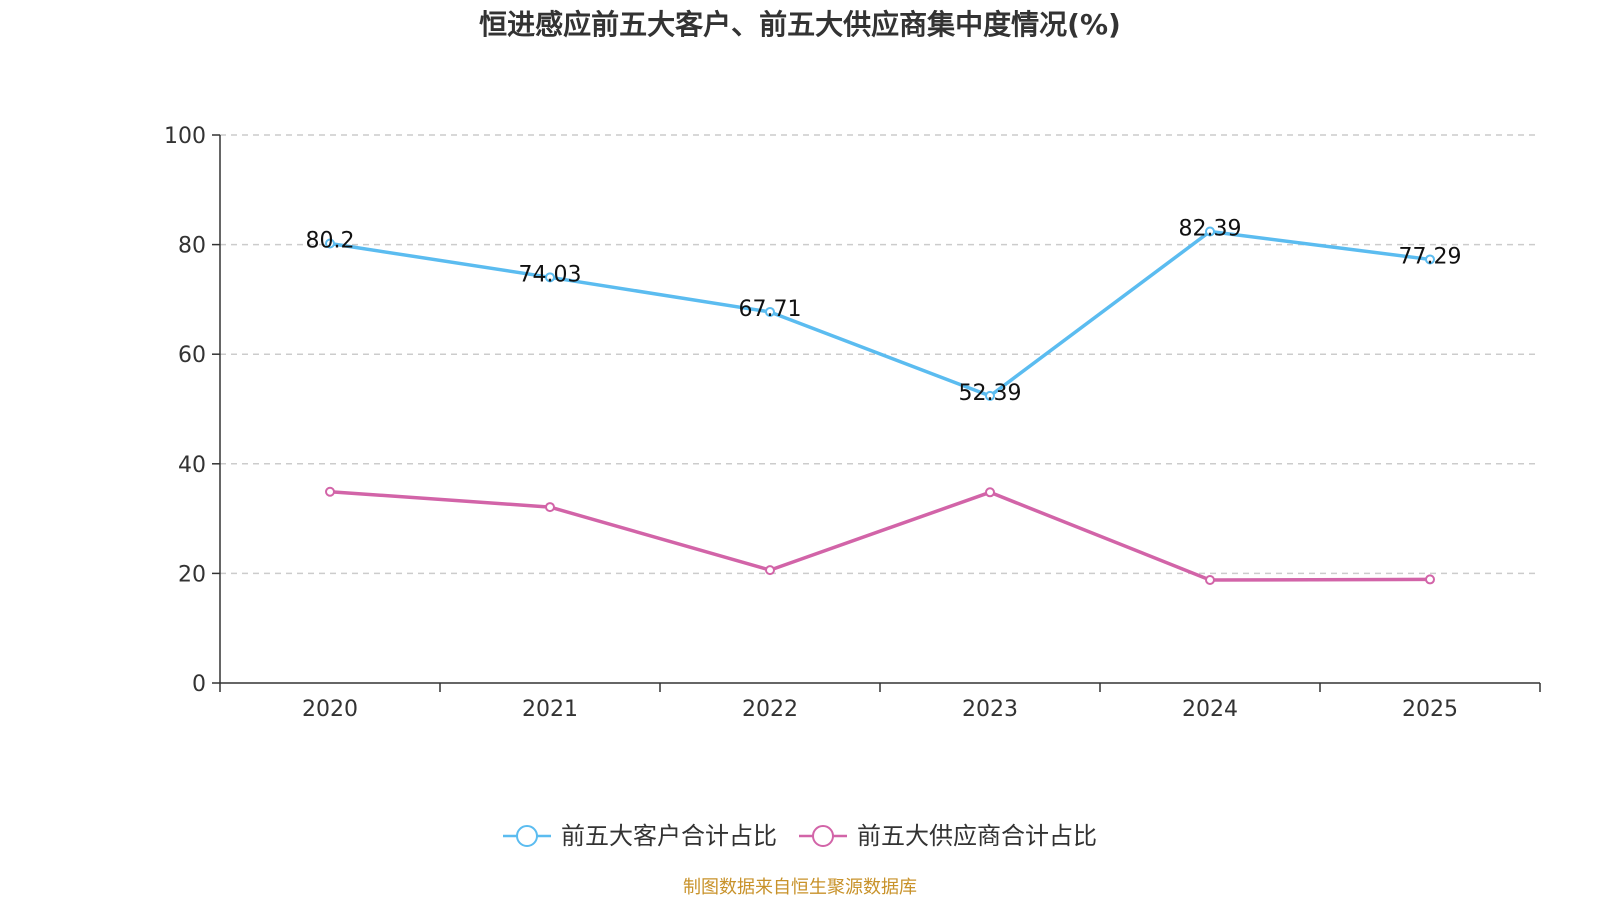 The height and width of the screenshot is (900, 1600). I want to click on data-label: 77.29, so click(1430, 256).